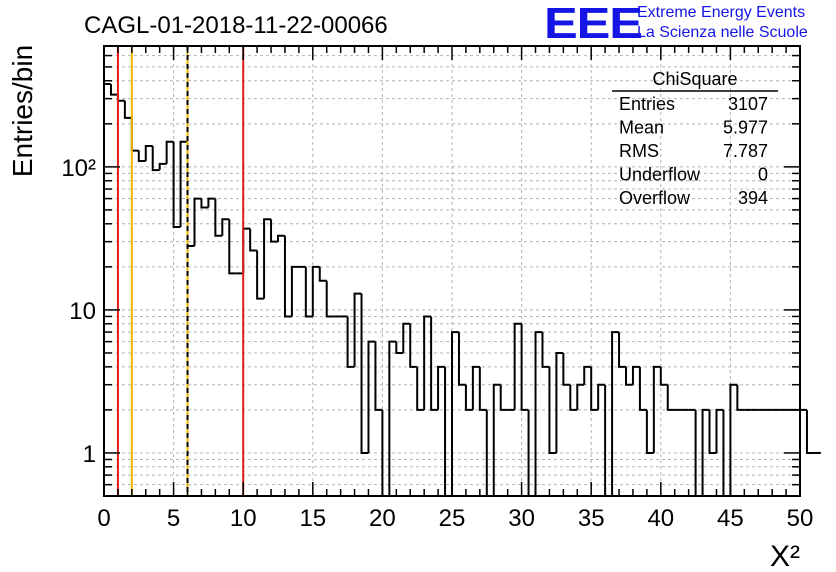 This screenshot has width=836, height=572. What do you see at coordinates (312, 518) in the screenshot?
I see `x-tick-label: 15` at bounding box center [312, 518].